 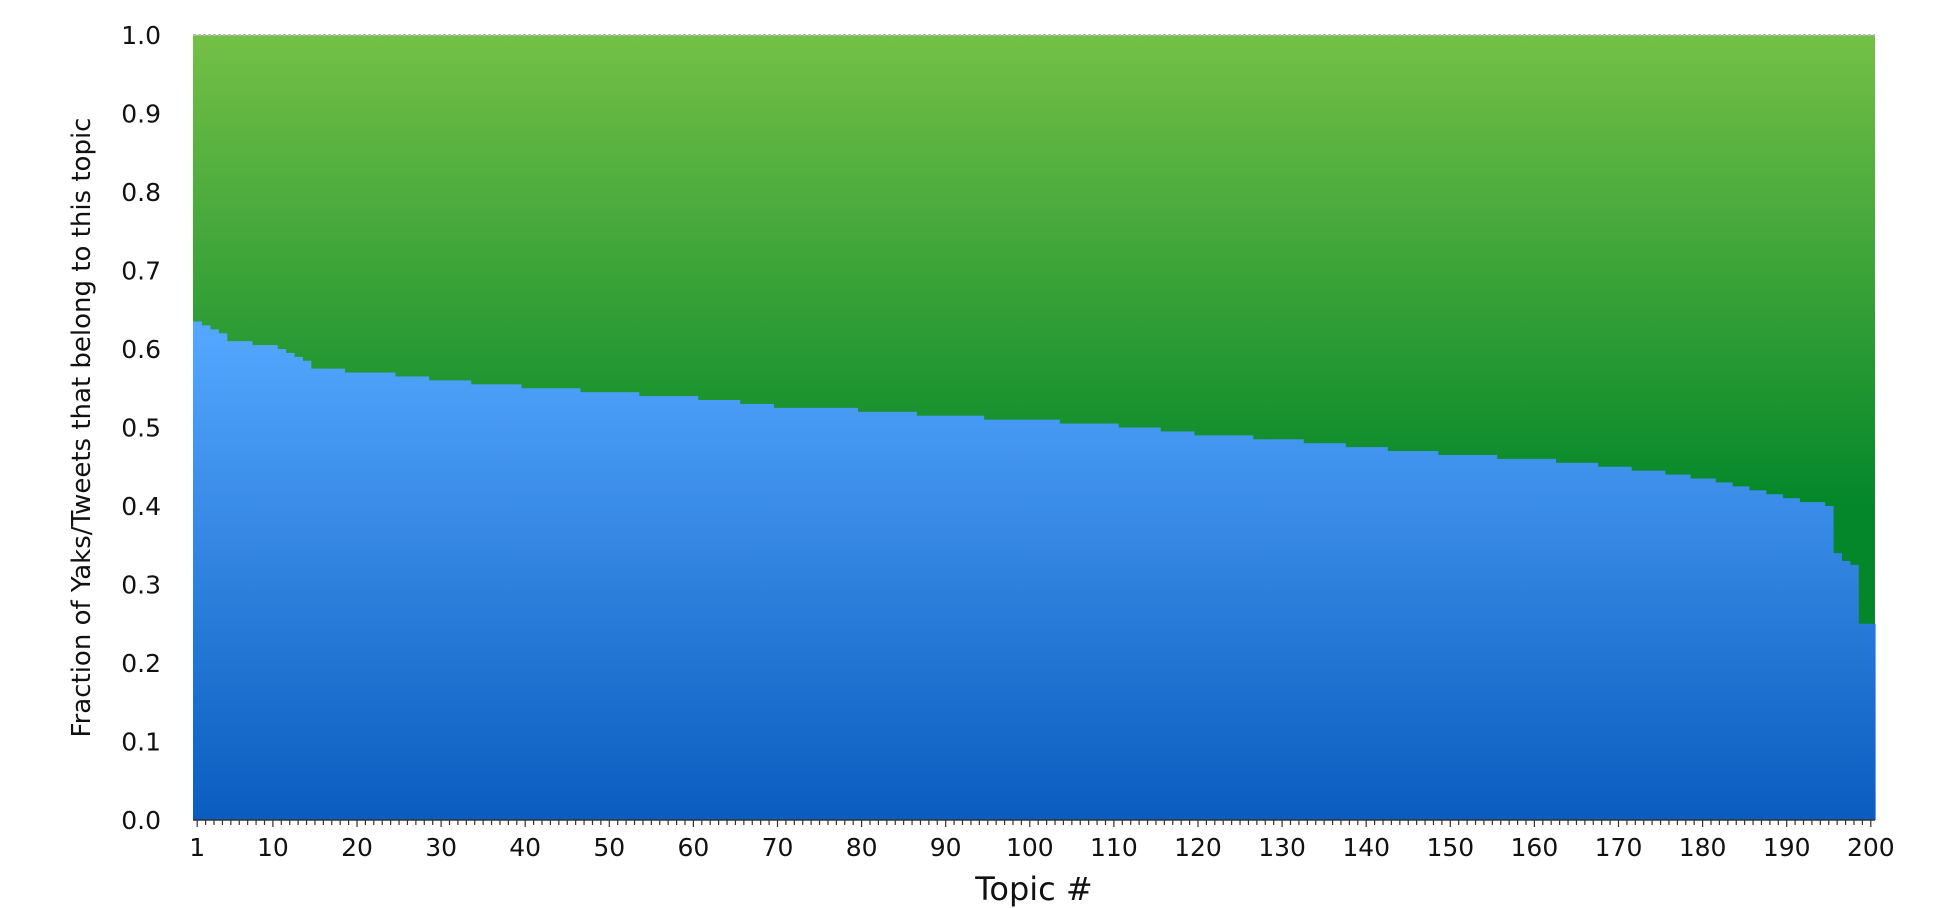 I want to click on y-tick-label: 0.6, so click(x=141, y=349).